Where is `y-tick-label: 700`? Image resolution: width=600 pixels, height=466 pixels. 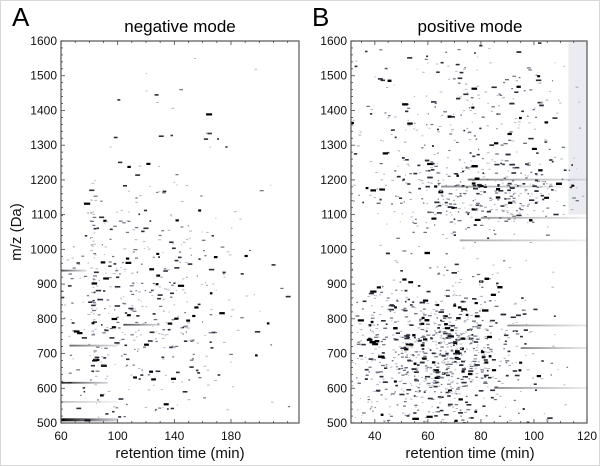 y-tick-label: 700 is located at coordinates (337, 354).